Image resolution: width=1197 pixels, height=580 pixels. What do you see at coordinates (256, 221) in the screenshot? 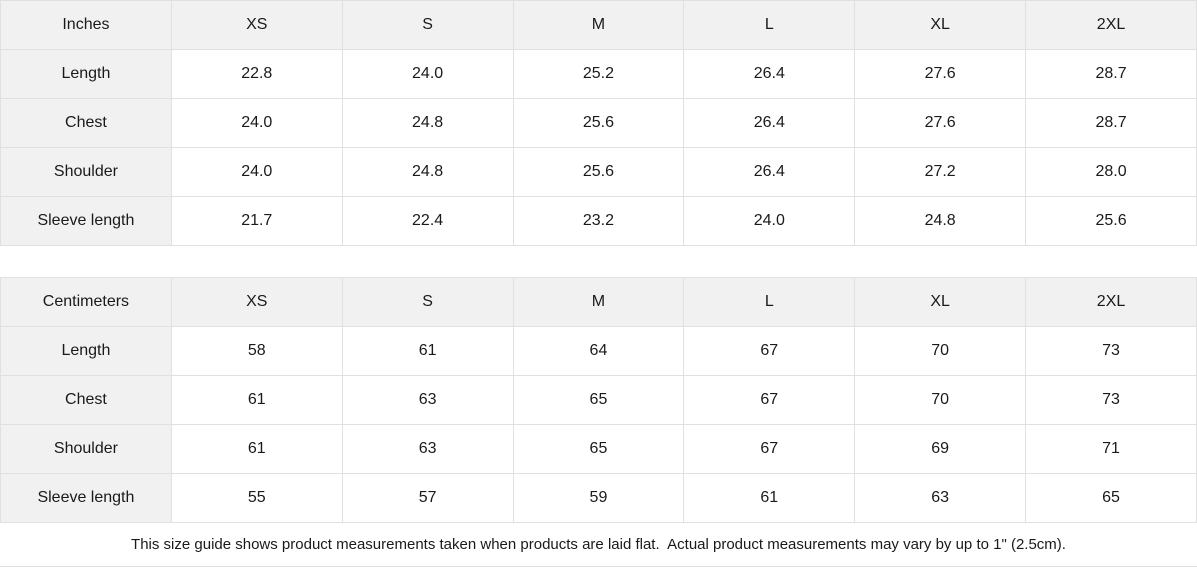
I see `size-value-cell: 21.7` at bounding box center [256, 221].